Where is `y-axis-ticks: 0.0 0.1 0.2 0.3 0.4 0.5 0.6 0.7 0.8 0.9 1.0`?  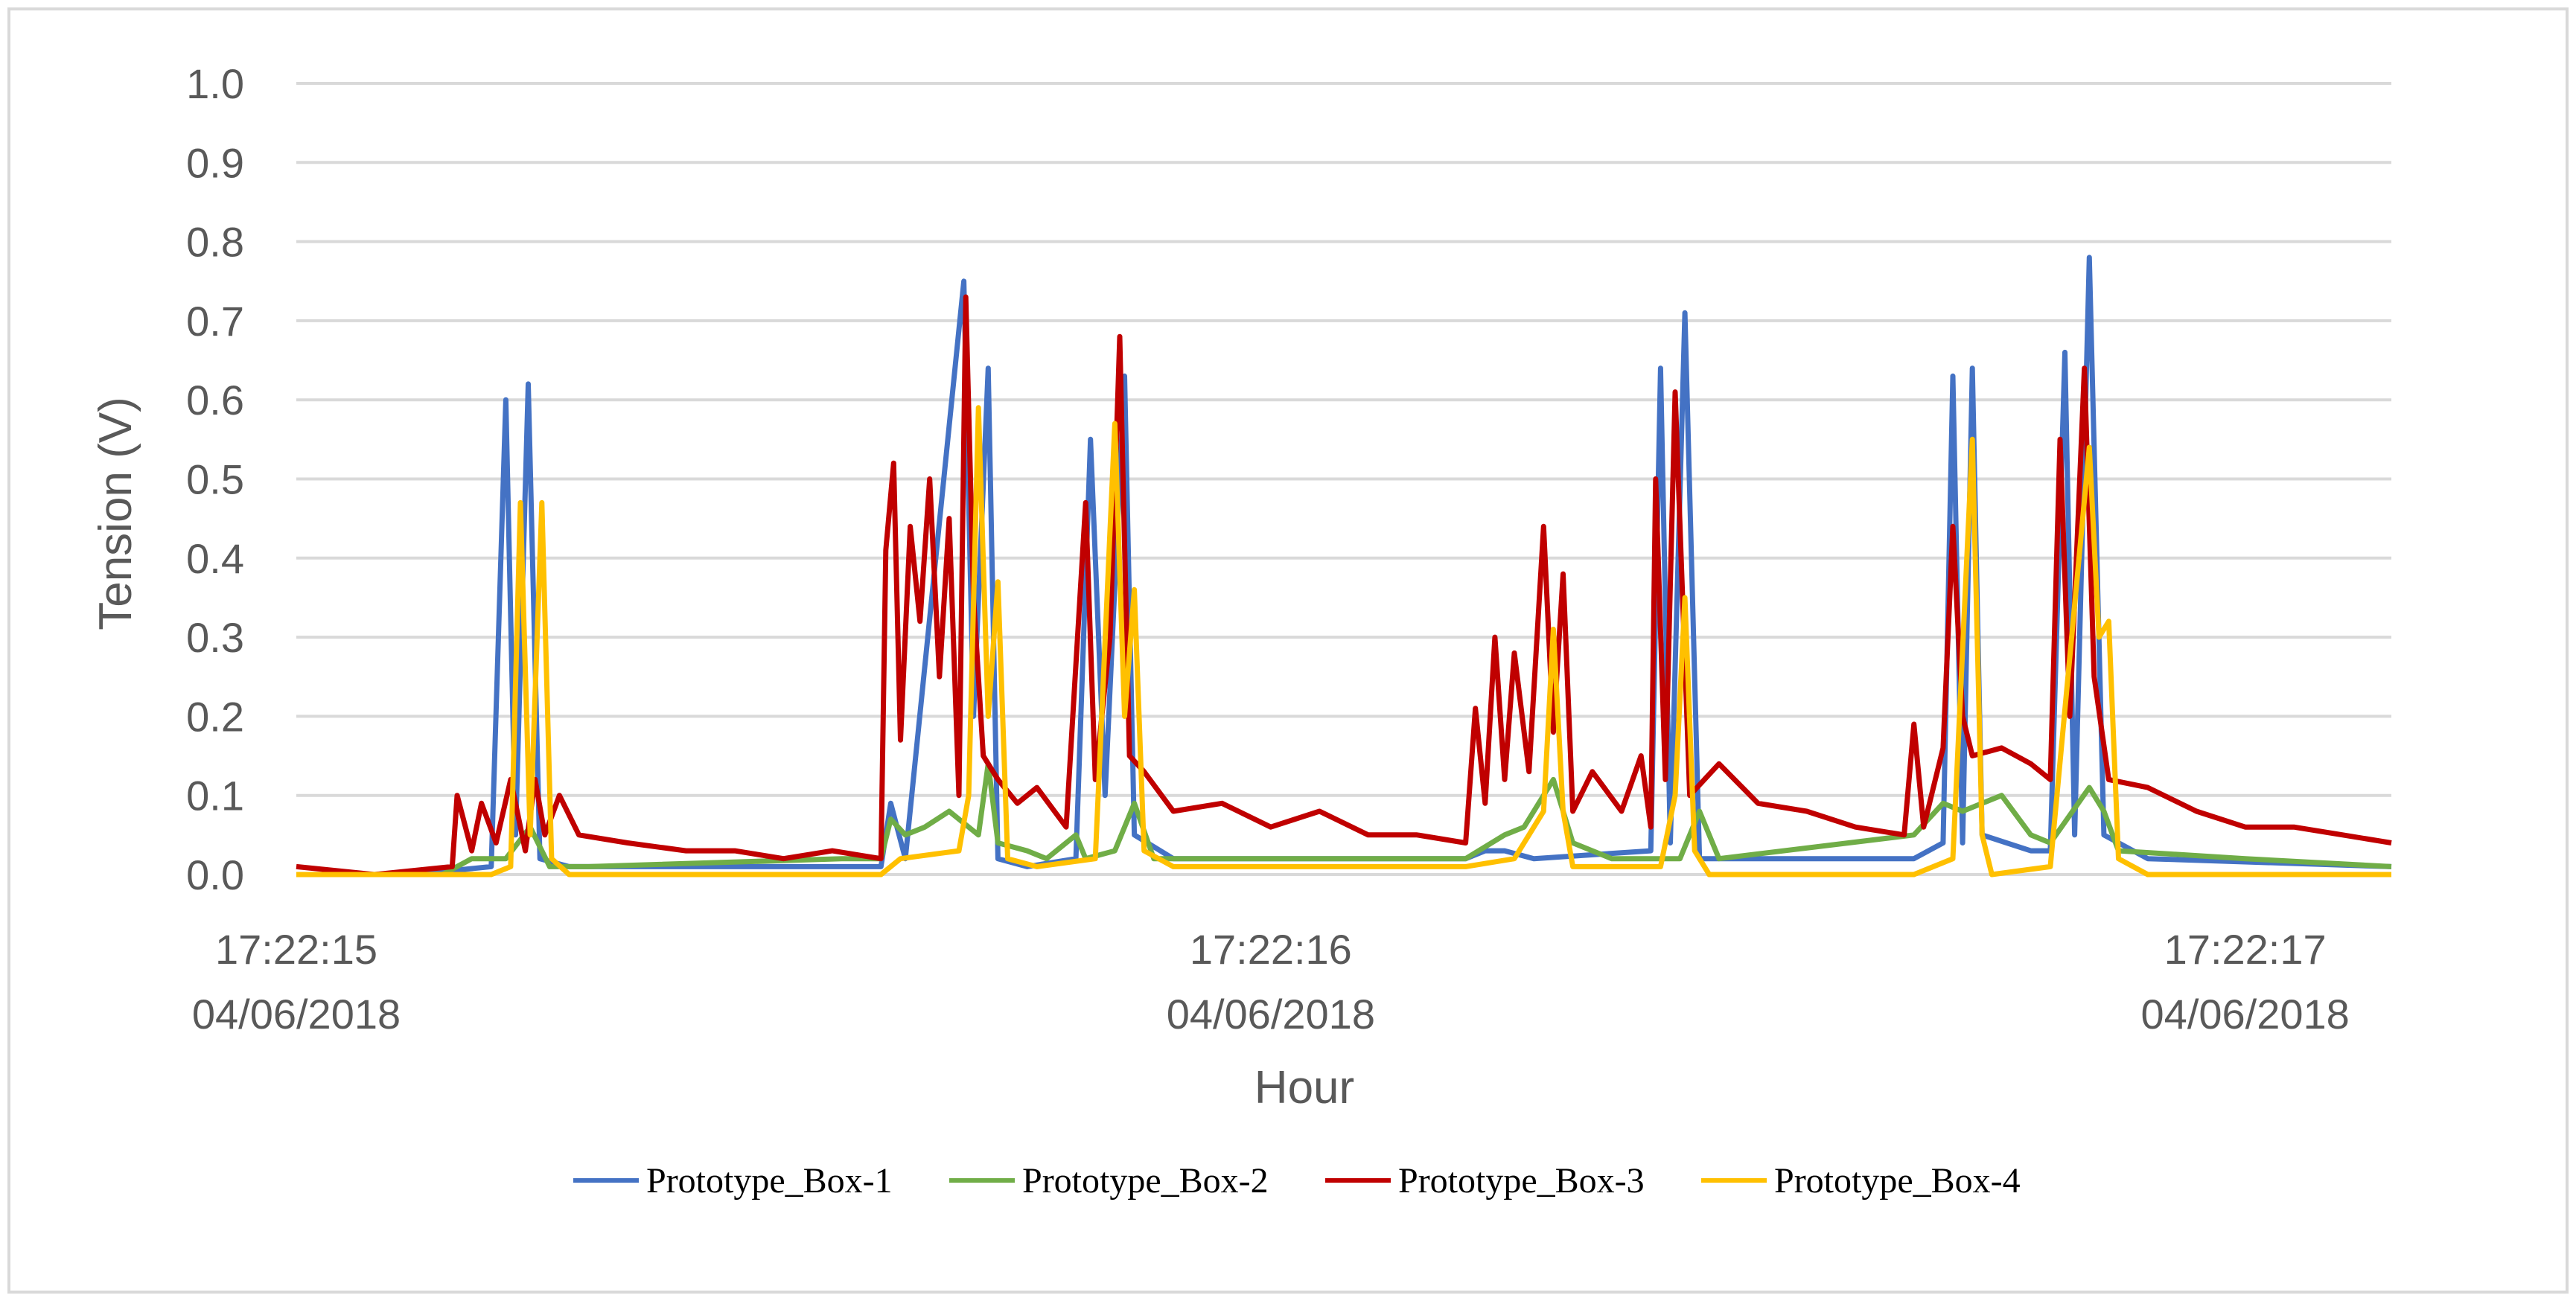 y-axis-ticks: 0.0 0.1 0.2 0.3 0.4 0.5 0.6 0.7 0.8 0.9 1.0 is located at coordinates (215, 479).